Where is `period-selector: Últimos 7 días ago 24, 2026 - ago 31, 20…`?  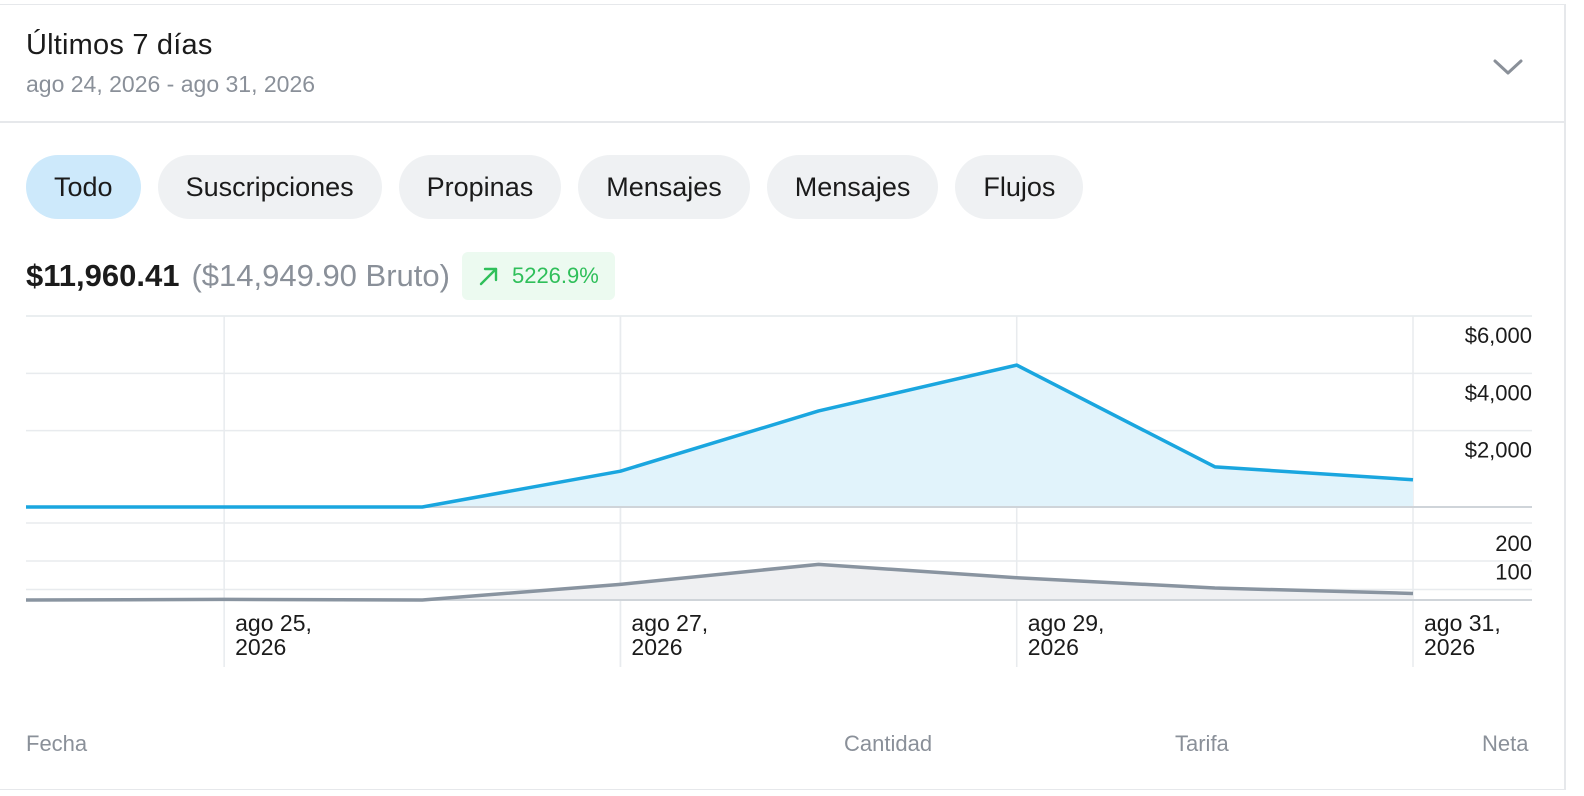
period-selector: Últimos 7 días ago 24, 2026 - ago 31, 20… is located at coordinates (782, 64).